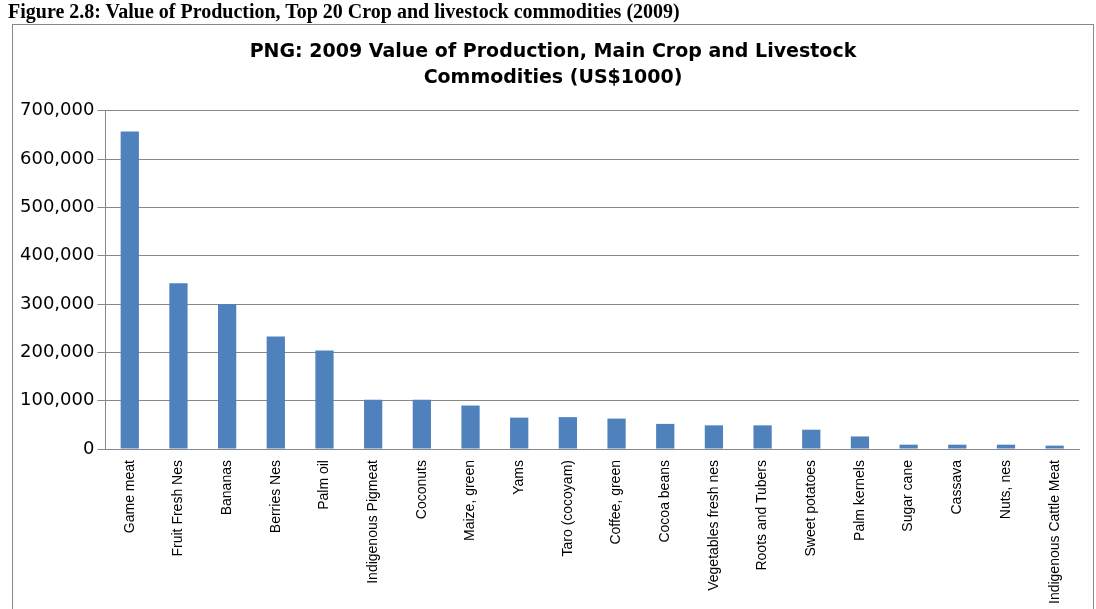 This screenshot has width=1096, height=609. I want to click on y-tick-label: 500,000, so click(57, 206).